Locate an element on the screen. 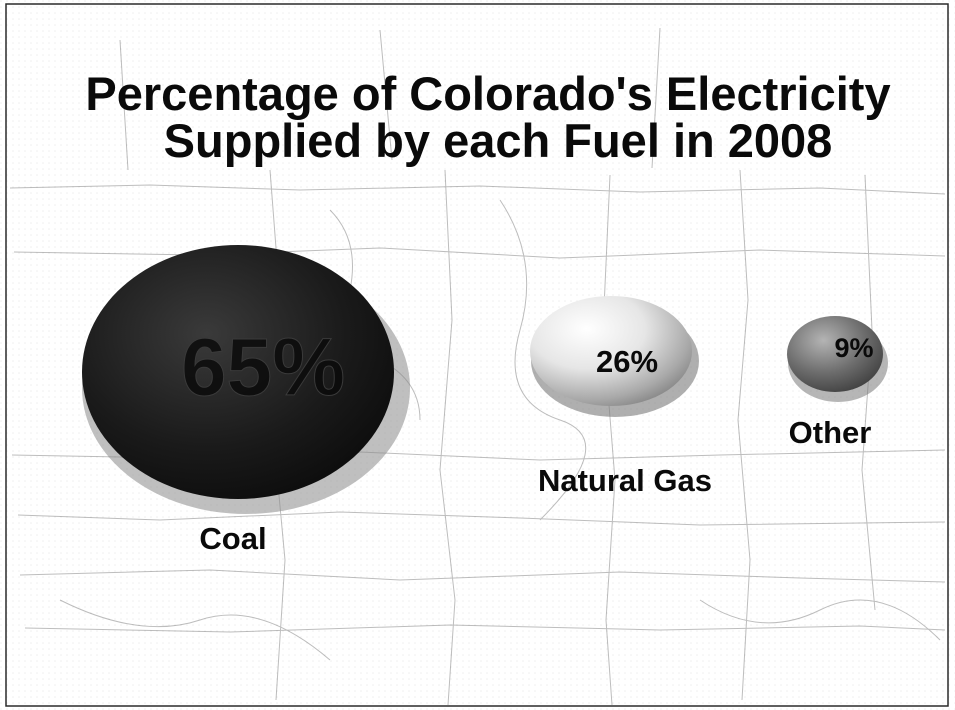 The image size is (955, 710). value-label-other: 9% is located at coordinates (853, 348).